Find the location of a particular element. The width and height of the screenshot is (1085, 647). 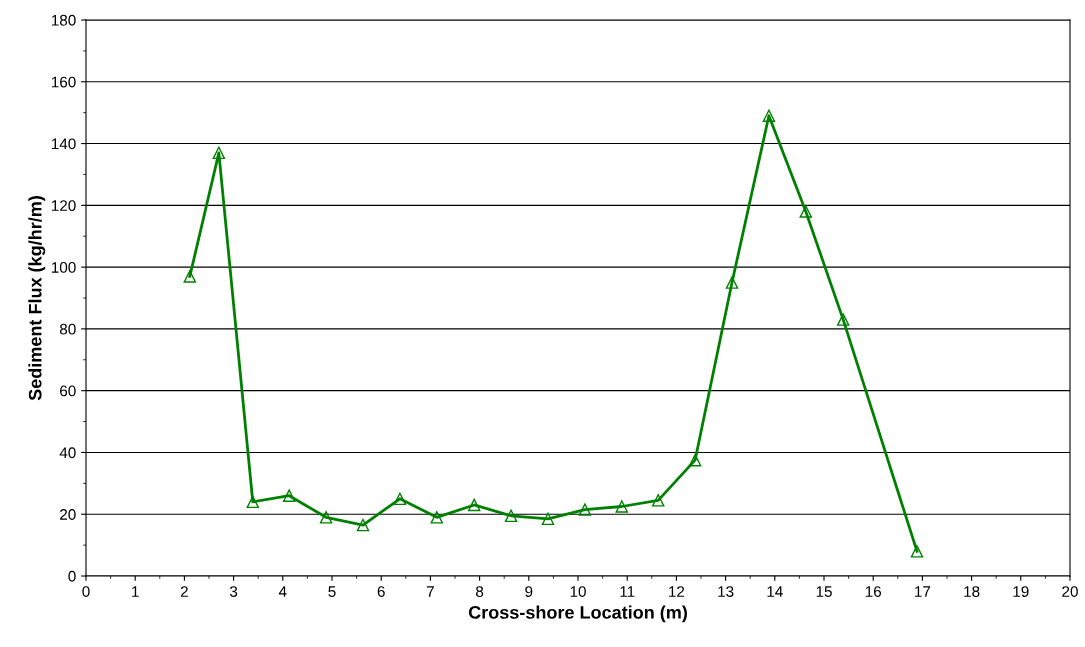

y-tick-label: 60 is located at coordinates (68, 391).